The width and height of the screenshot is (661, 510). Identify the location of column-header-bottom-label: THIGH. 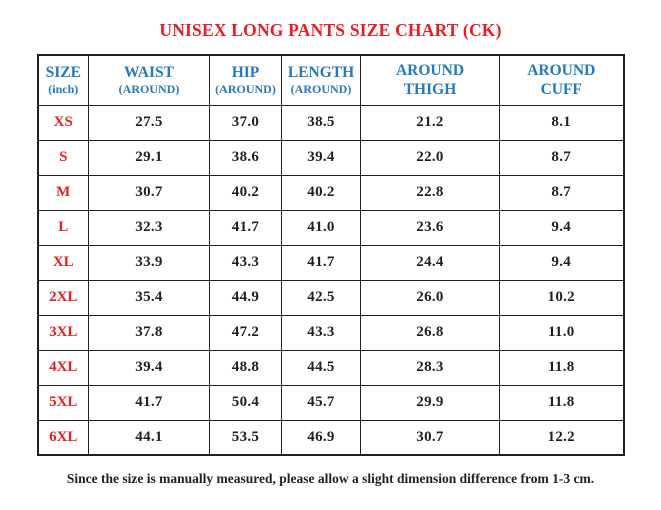
(430, 90).